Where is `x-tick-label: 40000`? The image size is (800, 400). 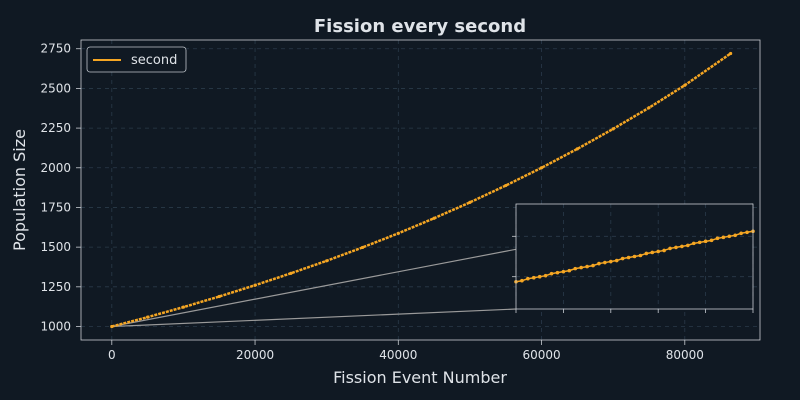 x-tick-label: 40000 is located at coordinates (398, 355).